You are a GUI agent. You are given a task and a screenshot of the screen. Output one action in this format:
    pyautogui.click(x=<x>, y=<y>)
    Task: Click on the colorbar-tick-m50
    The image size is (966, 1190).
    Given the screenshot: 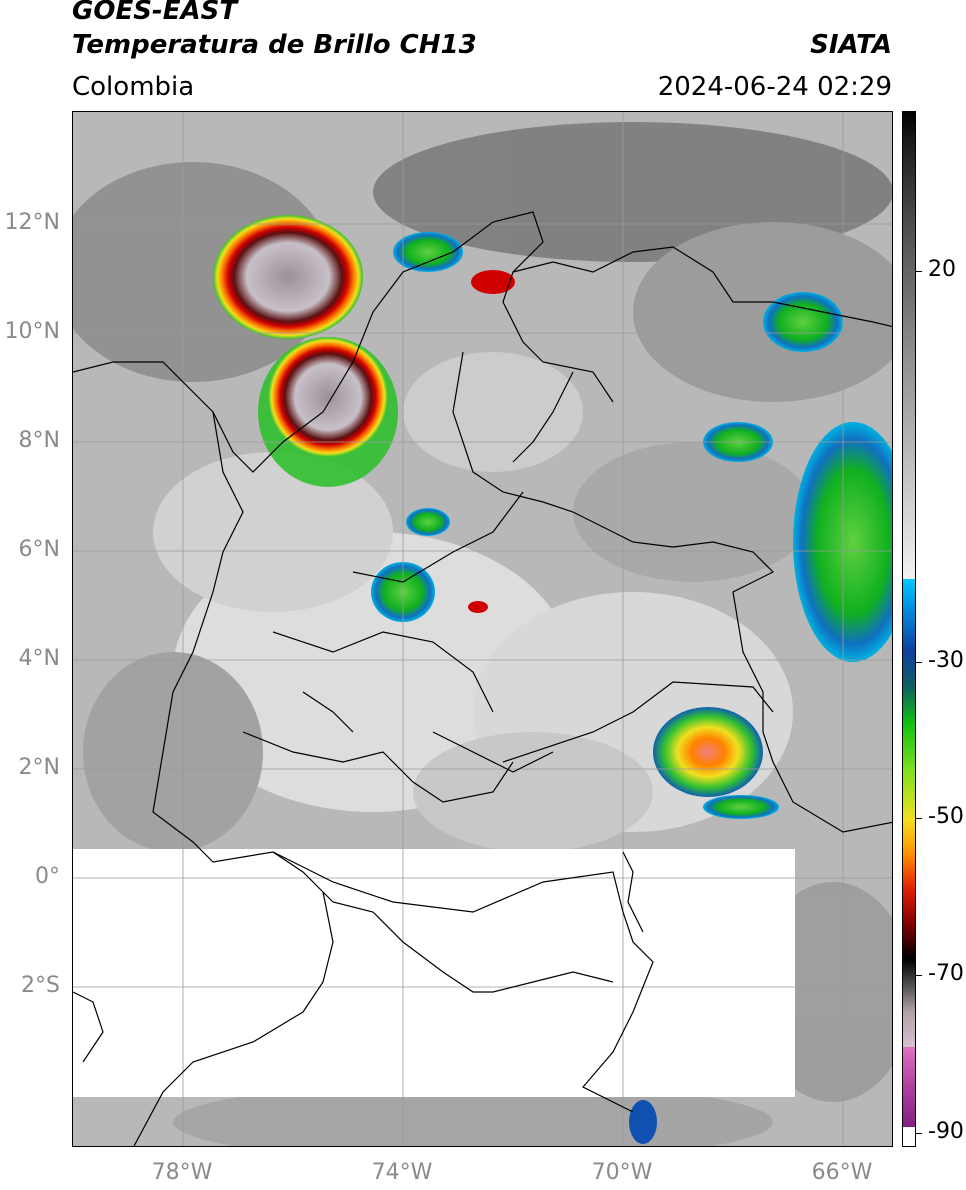 What is the action you would take?
    pyautogui.click(x=919, y=818)
    